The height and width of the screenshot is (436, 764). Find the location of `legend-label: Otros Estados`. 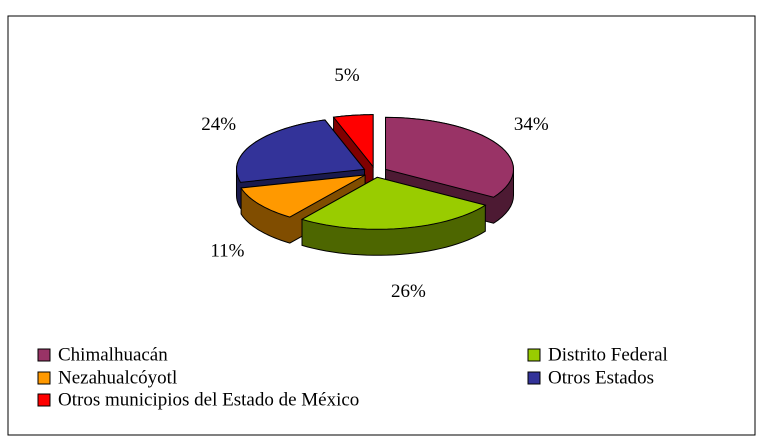

legend-label: Otros Estados is located at coordinates (601, 377).